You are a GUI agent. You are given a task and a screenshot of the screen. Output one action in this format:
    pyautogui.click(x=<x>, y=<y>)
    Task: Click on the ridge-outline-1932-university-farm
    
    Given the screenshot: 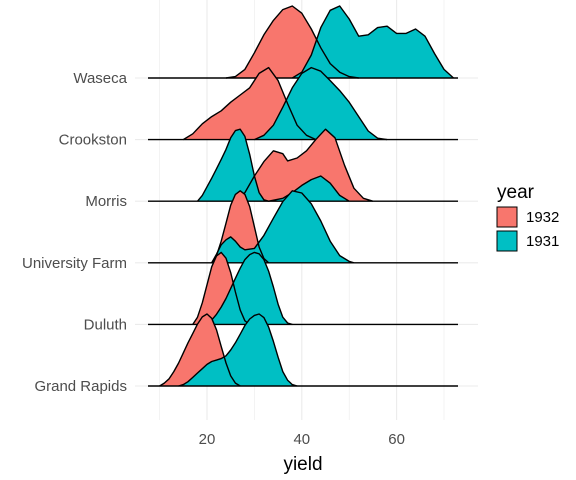 What is the action you would take?
    pyautogui.click(x=240, y=227)
    